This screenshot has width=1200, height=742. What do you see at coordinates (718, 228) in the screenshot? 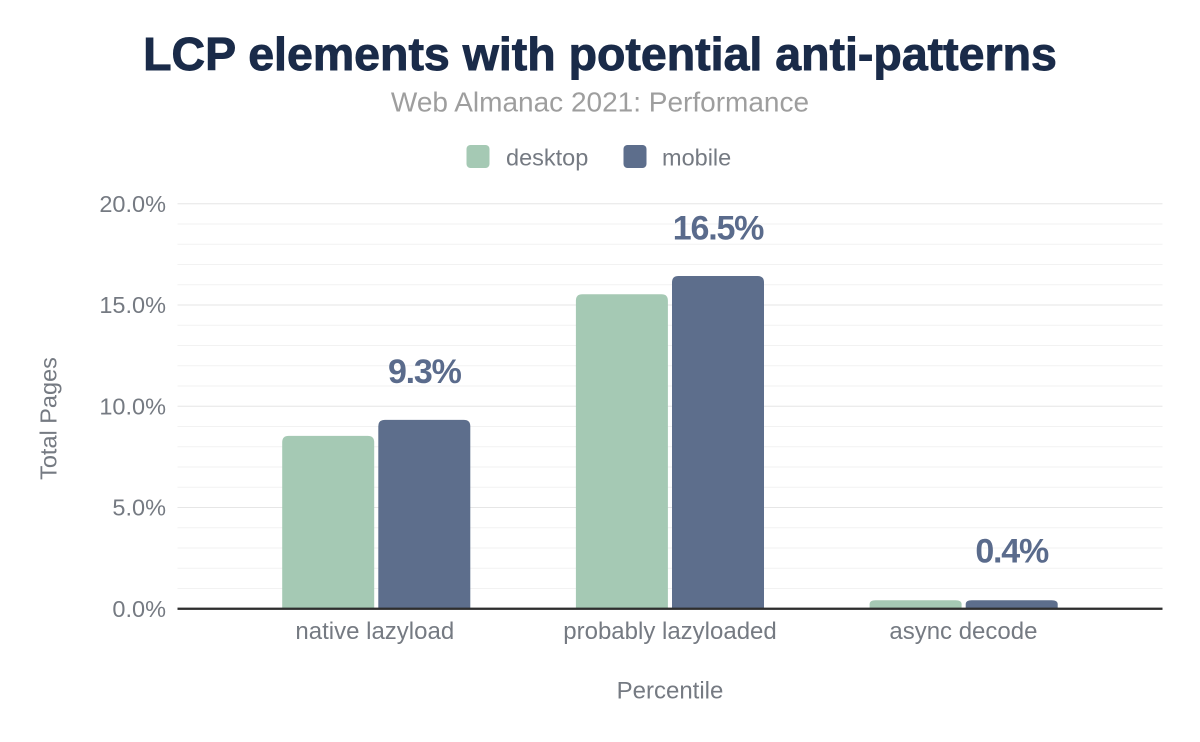
I see `svg-text: 16.5%` at bounding box center [718, 228].